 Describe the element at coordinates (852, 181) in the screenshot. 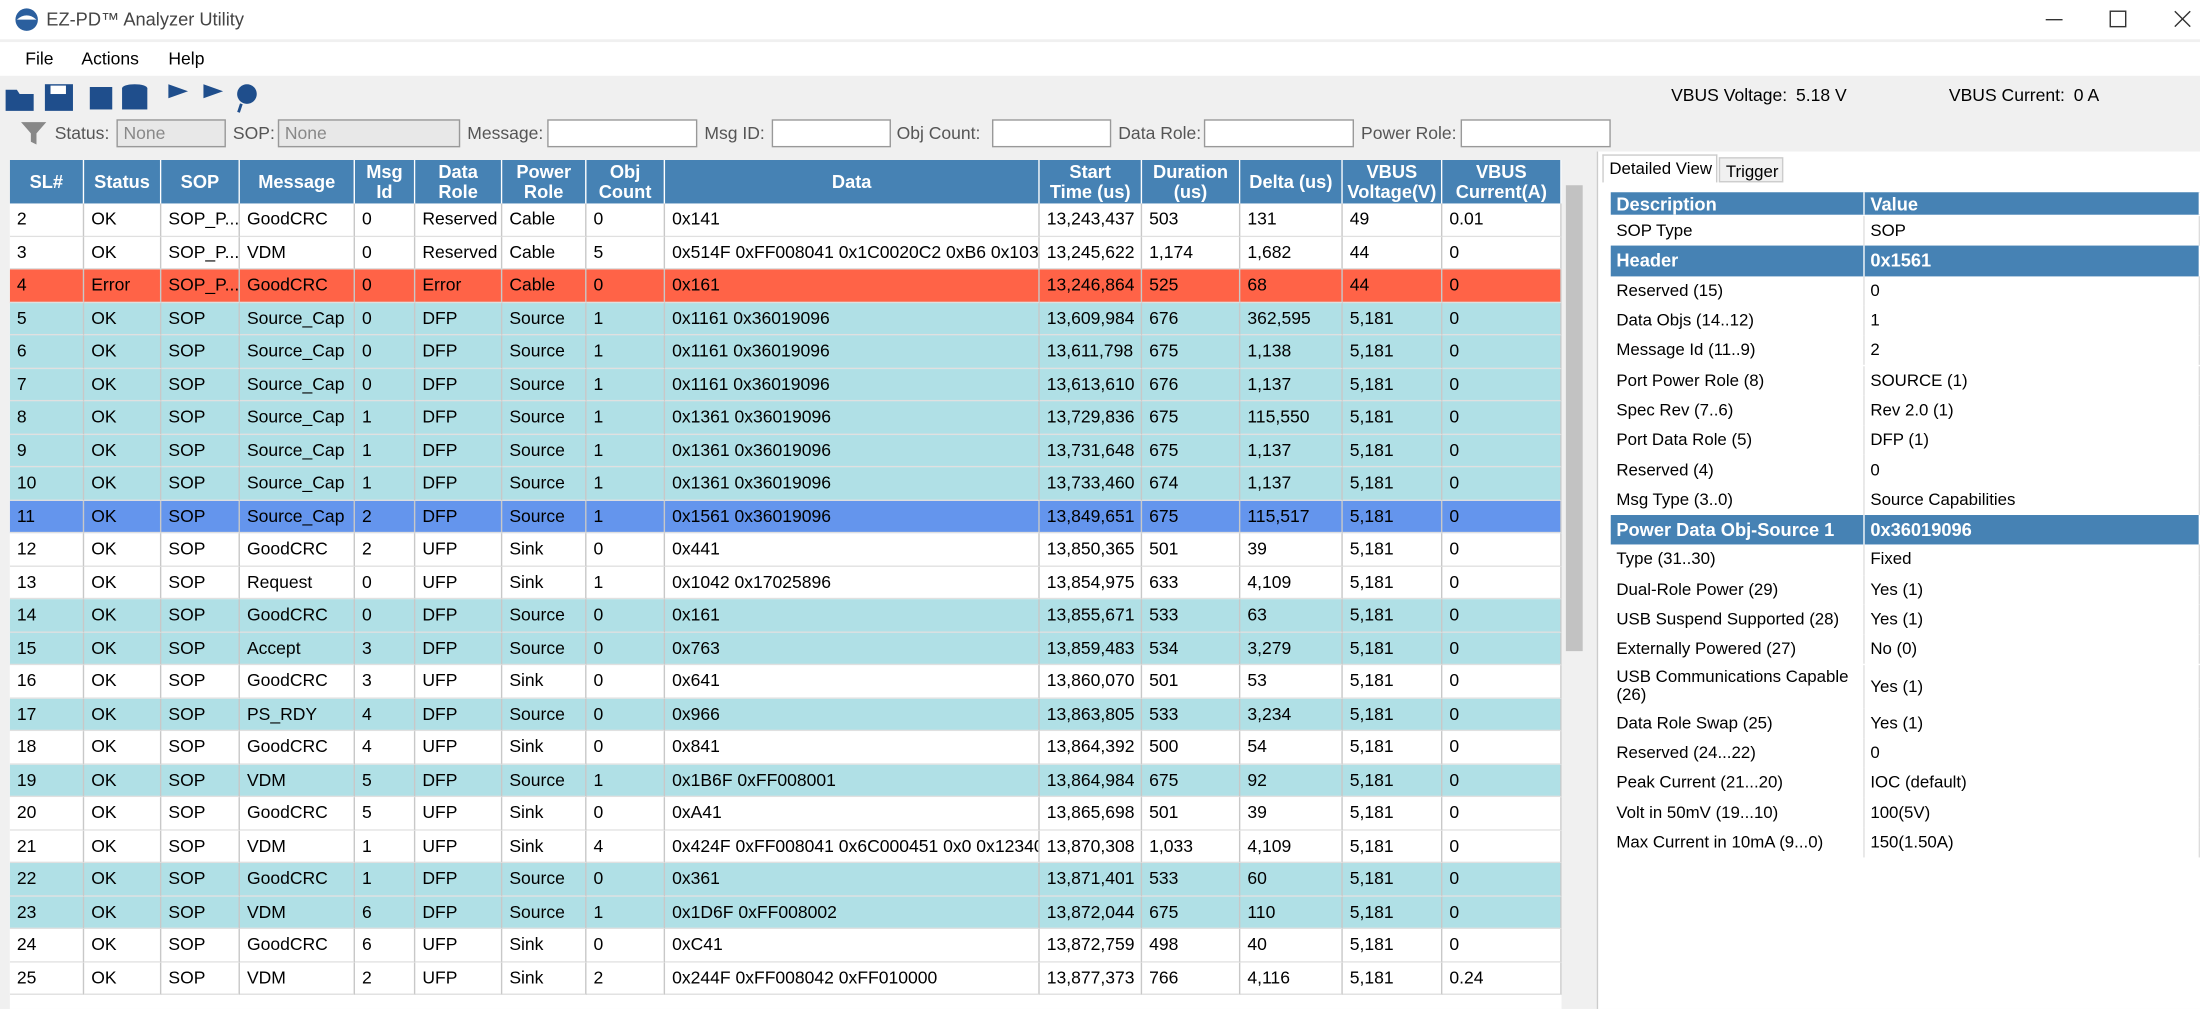

I see `column-header: Data` at that location.